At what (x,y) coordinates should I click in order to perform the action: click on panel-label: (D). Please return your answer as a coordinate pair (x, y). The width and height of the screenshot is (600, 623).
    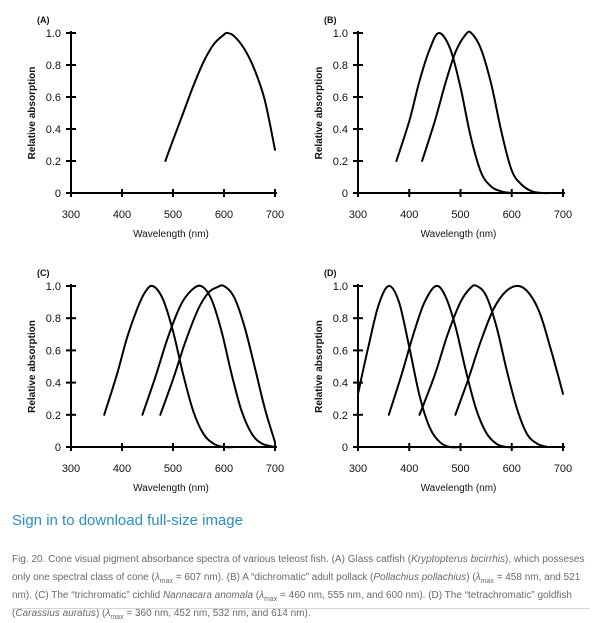
    Looking at the image, I should click on (330, 273).